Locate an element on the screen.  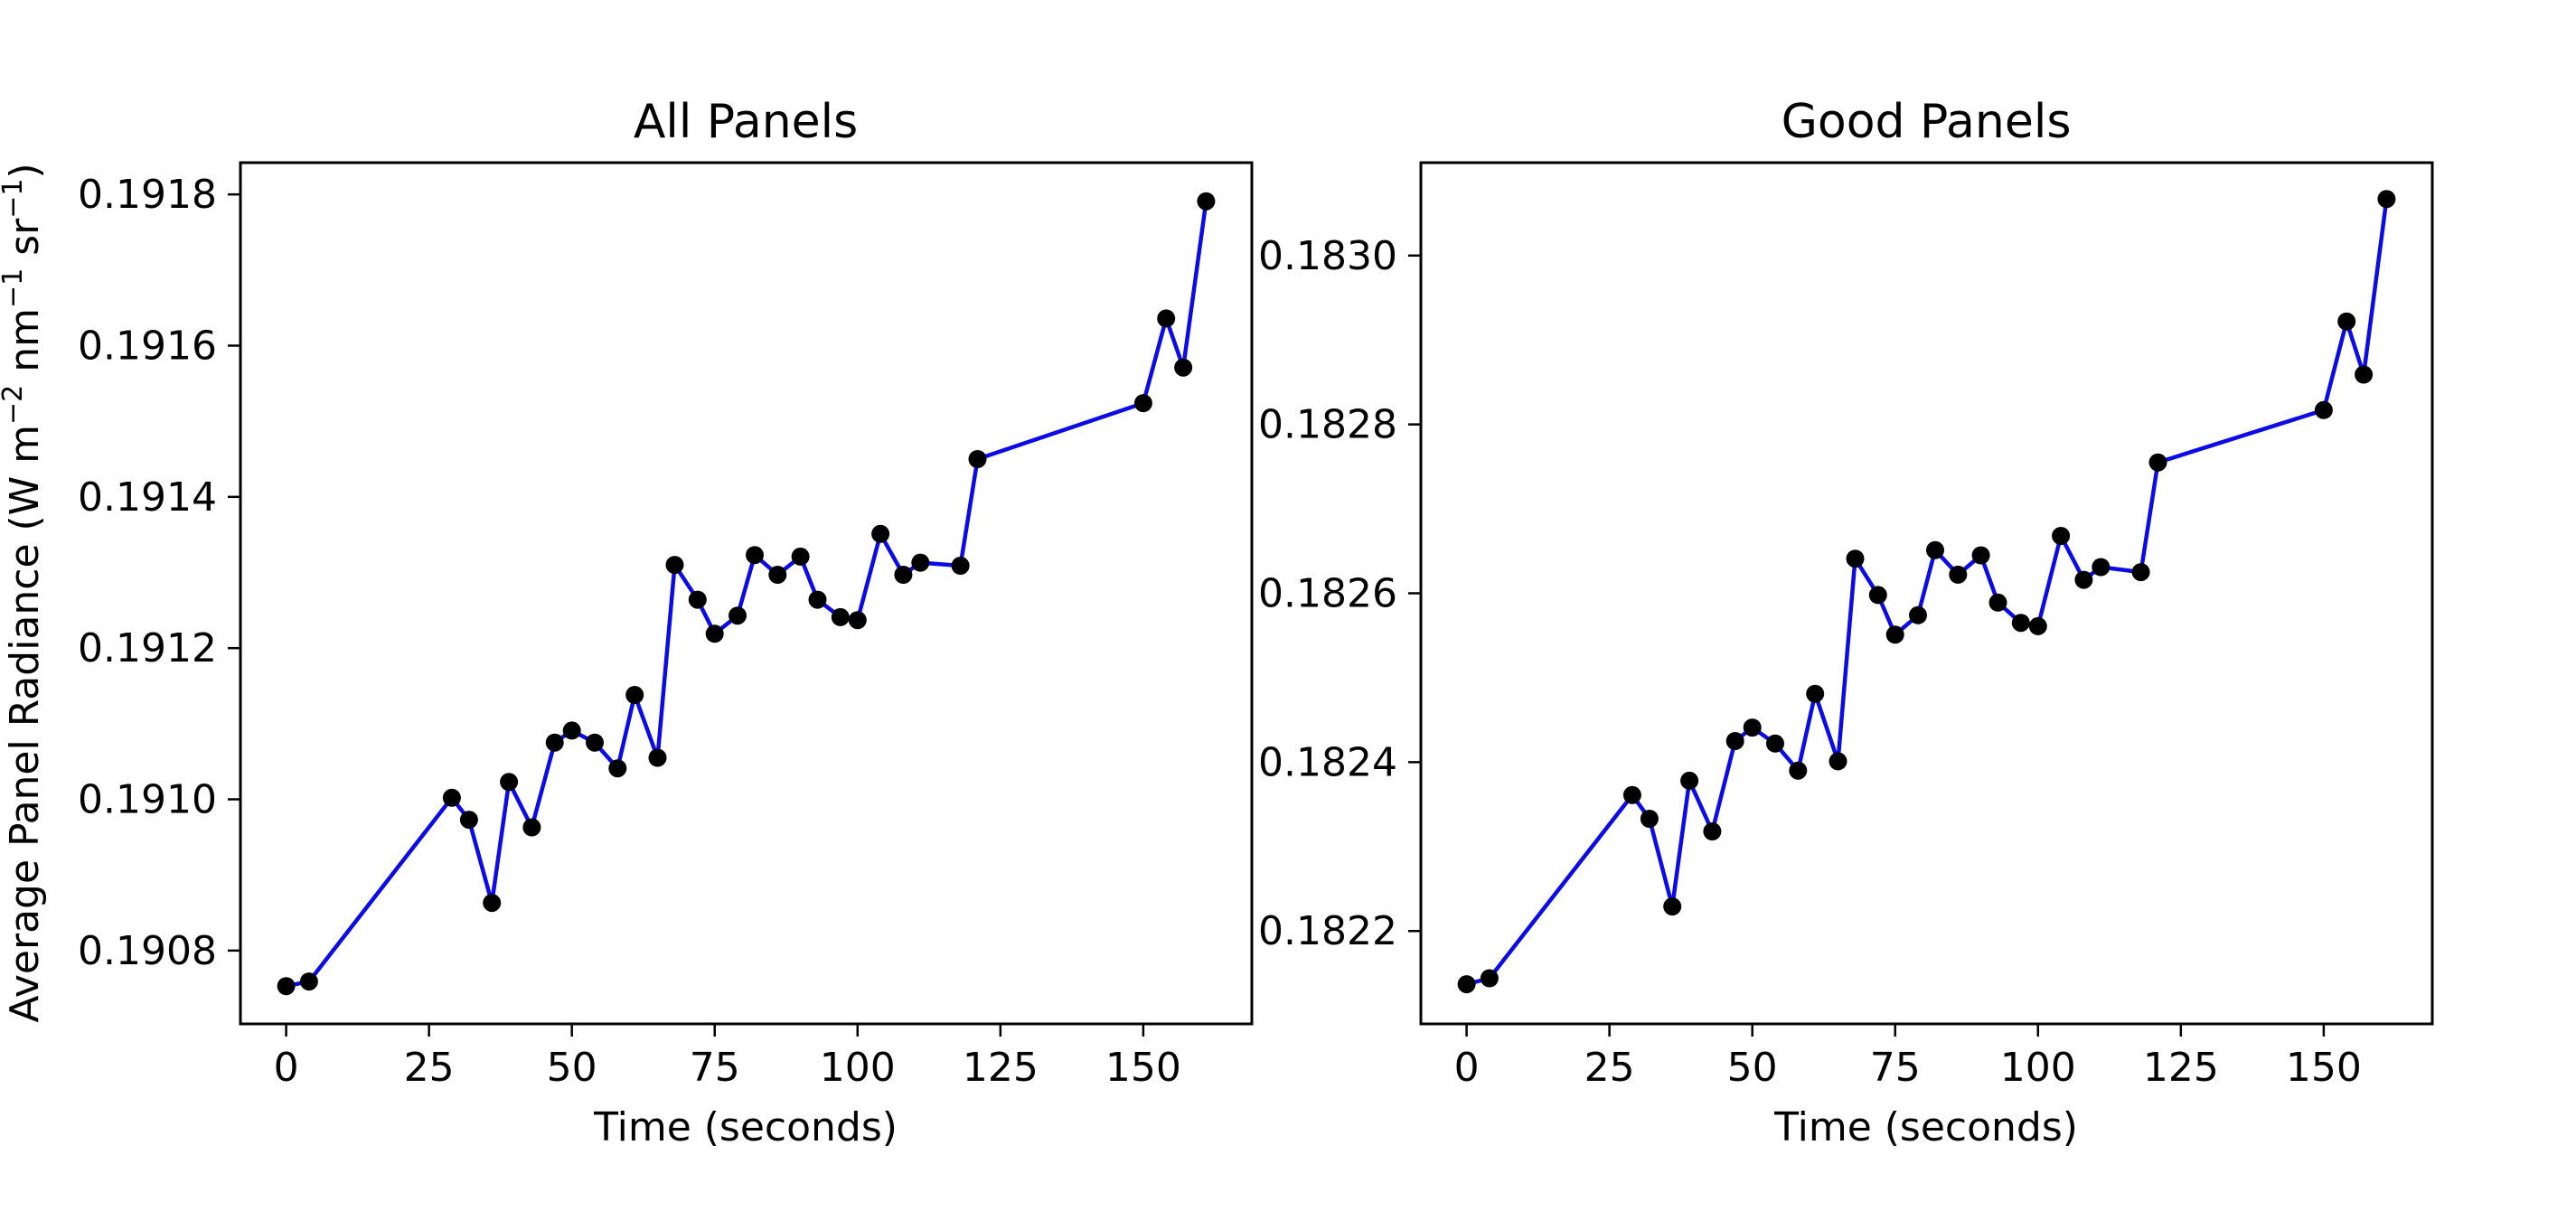
x-ticks-good-panels: 0 25 50 75 100 125 150 is located at coordinates (1908, 1057).